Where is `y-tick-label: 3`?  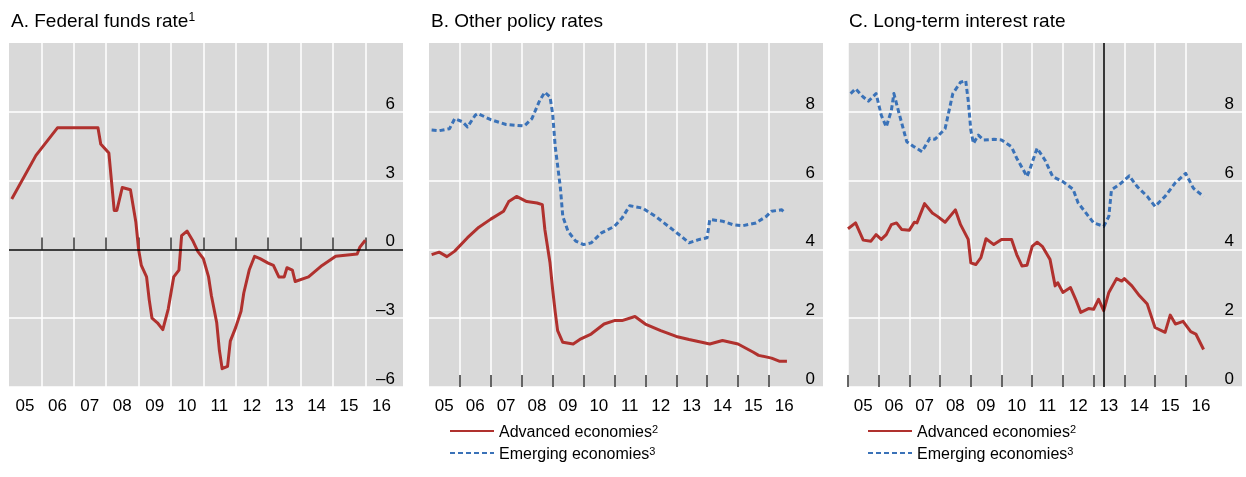
y-tick-label: 3 is located at coordinates (390, 172).